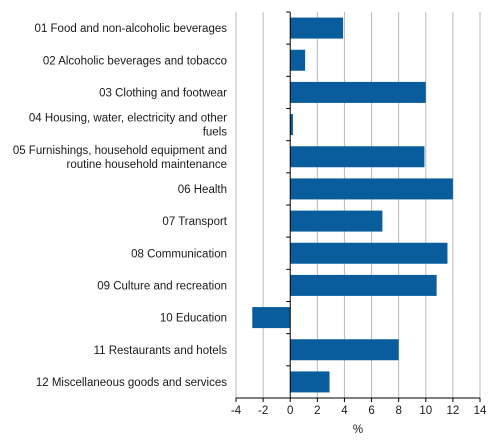 The width and height of the screenshot is (495, 447). What do you see at coordinates (179, 254) in the screenshot?
I see `category-label: 08 Communication` at bounding box center [179, 254].